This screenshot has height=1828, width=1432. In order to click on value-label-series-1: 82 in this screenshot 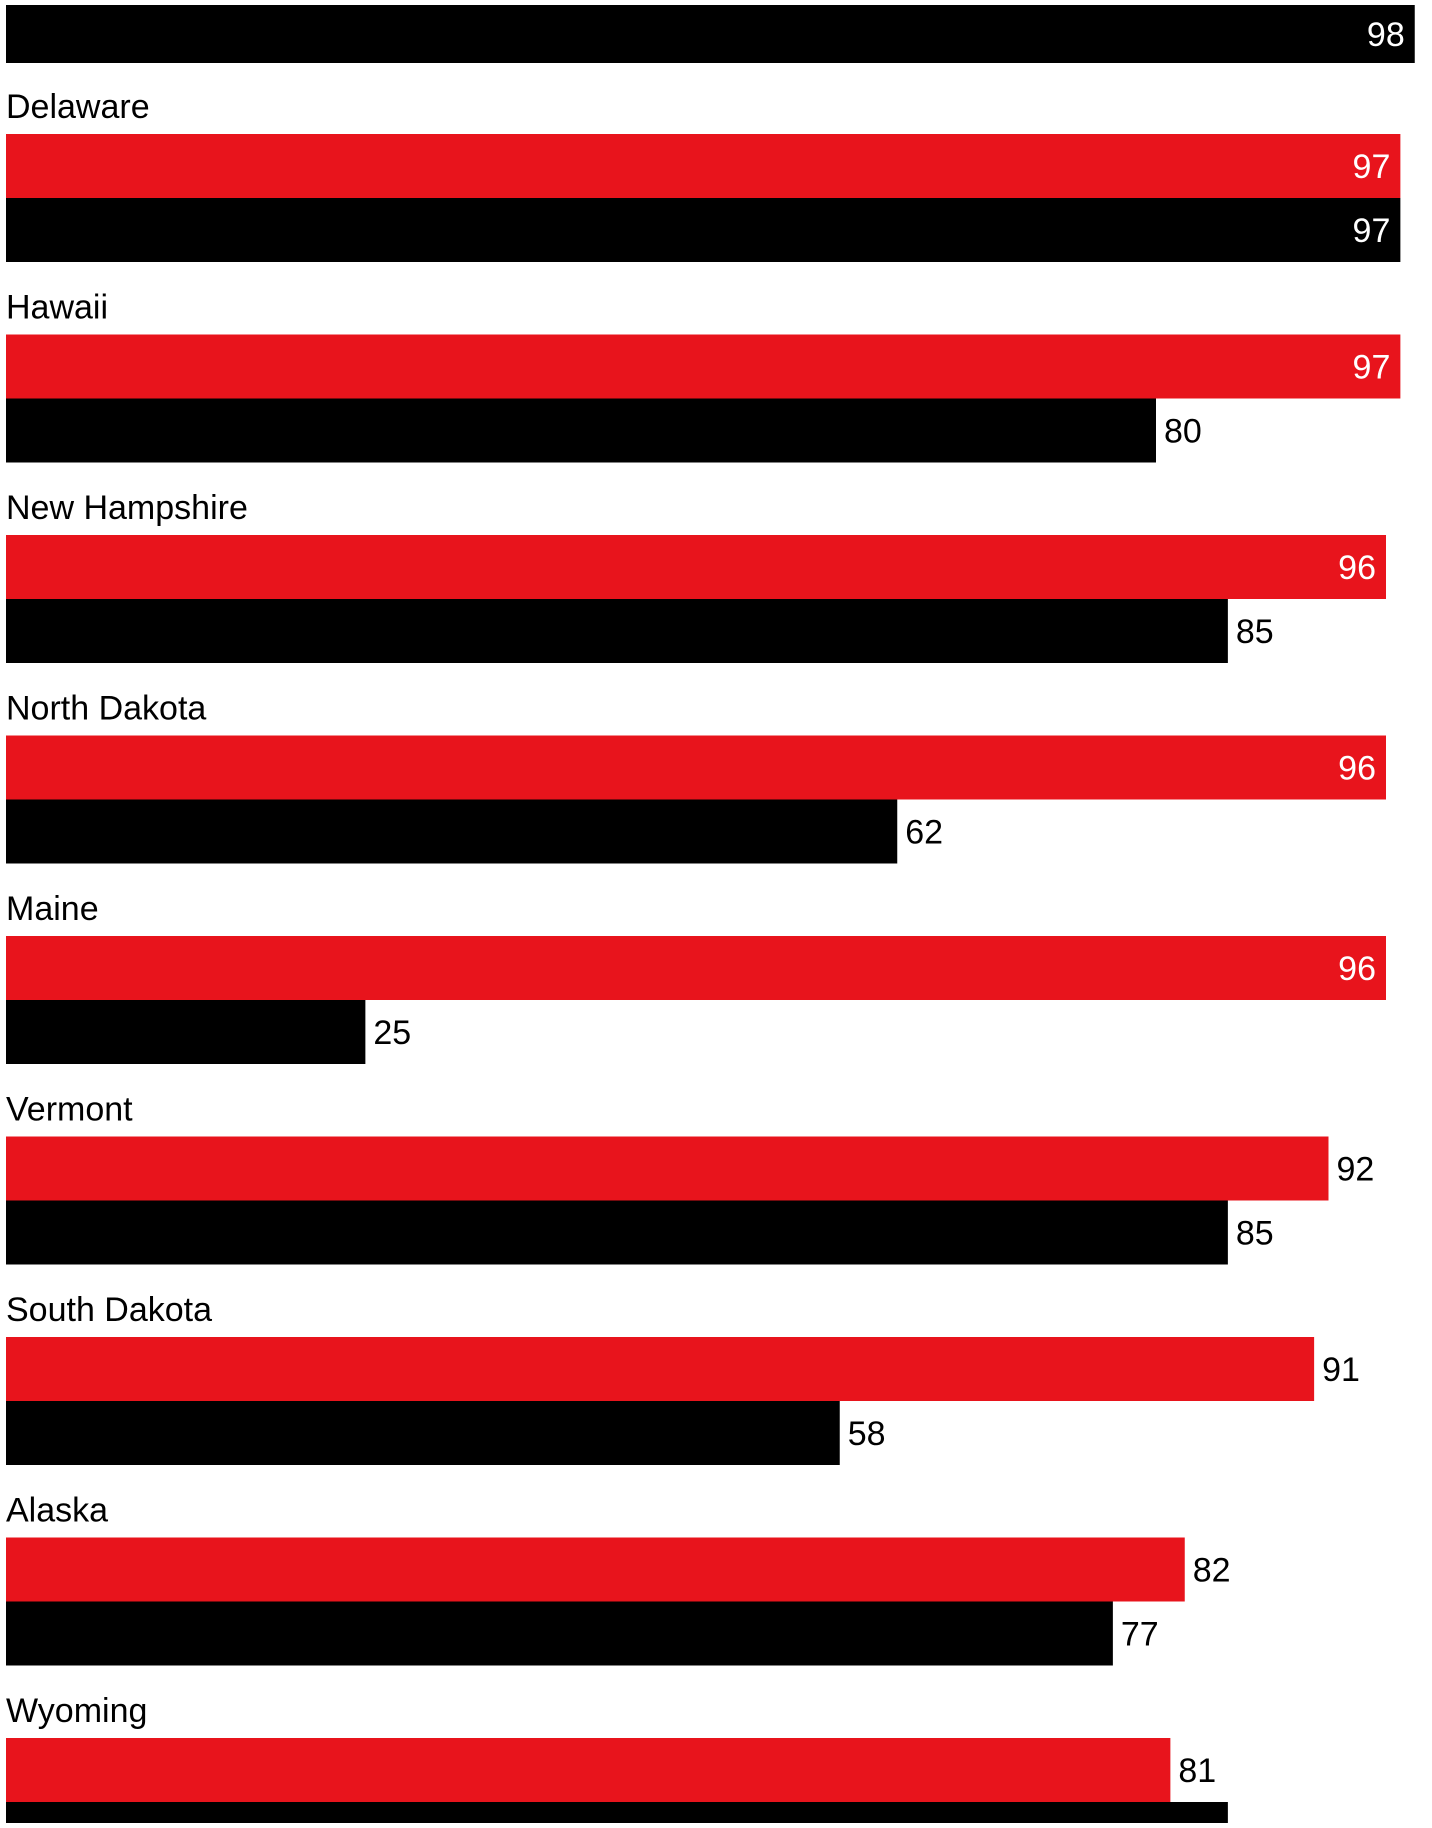, I will do `click(1212, 1571)`.